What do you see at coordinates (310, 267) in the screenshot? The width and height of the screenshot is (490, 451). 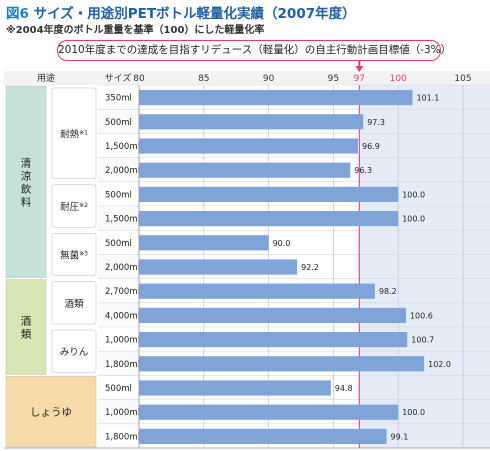 I see `value-label: 92.2` at bounding box center [310, 267].